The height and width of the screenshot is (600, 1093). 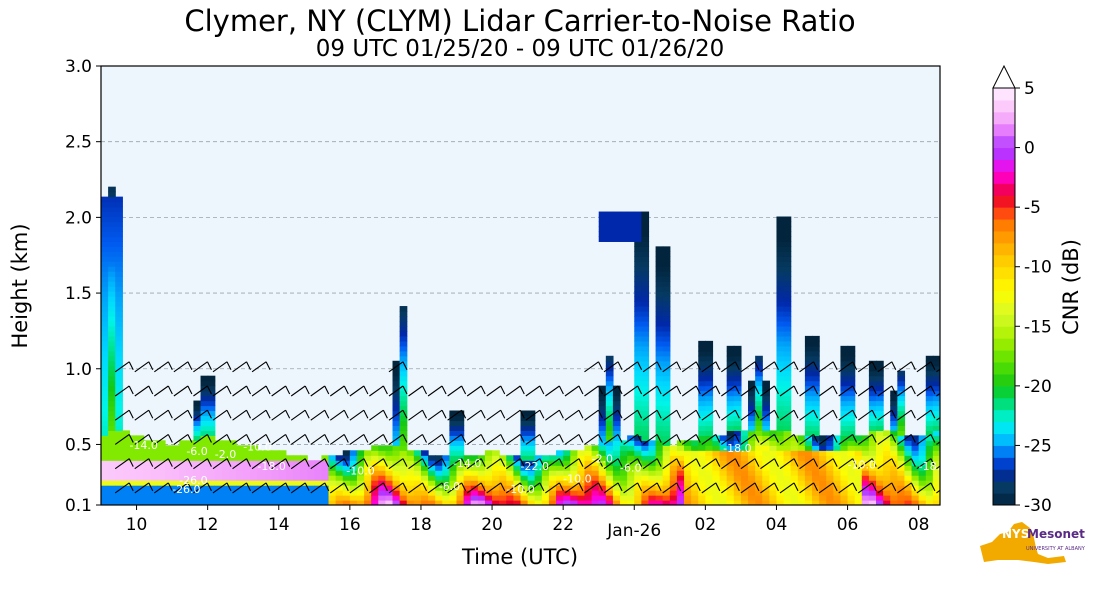 I want to click on y-tick-label: 2.5, so click(x=78, y=143).